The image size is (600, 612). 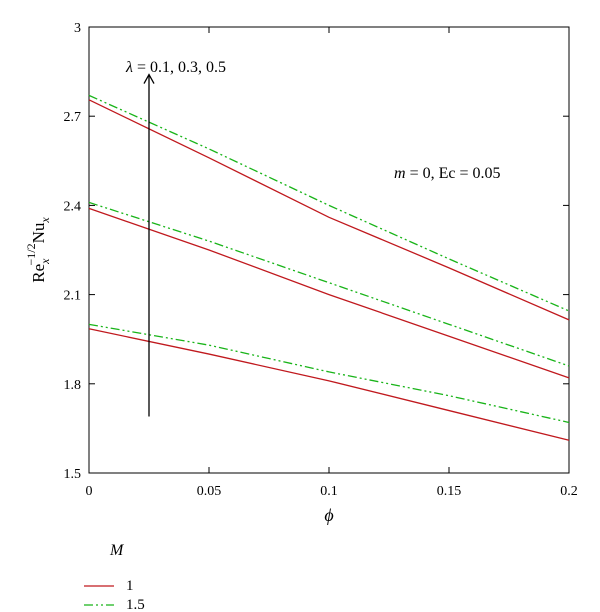 I want to click on x-tick-label: 0.05, so click(x=209, y=491).